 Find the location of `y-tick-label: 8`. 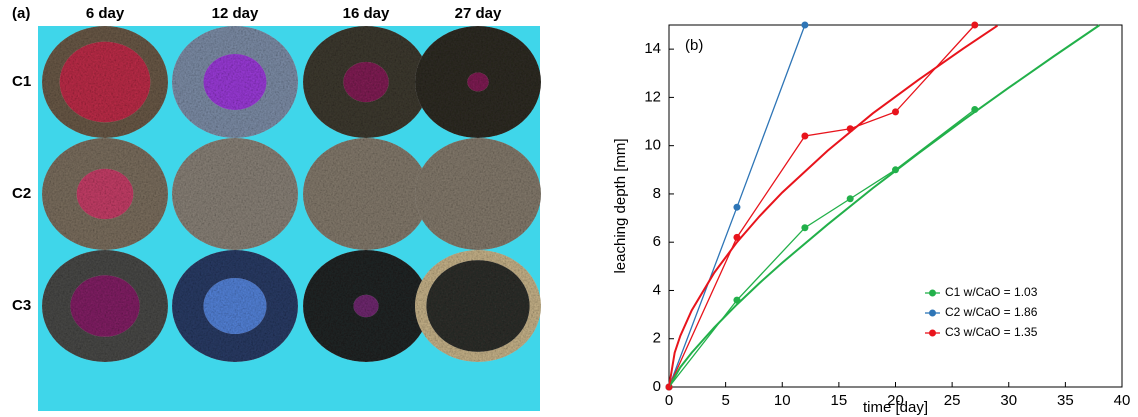

y-tick-label: 8 is located at coordinates (657, 193).